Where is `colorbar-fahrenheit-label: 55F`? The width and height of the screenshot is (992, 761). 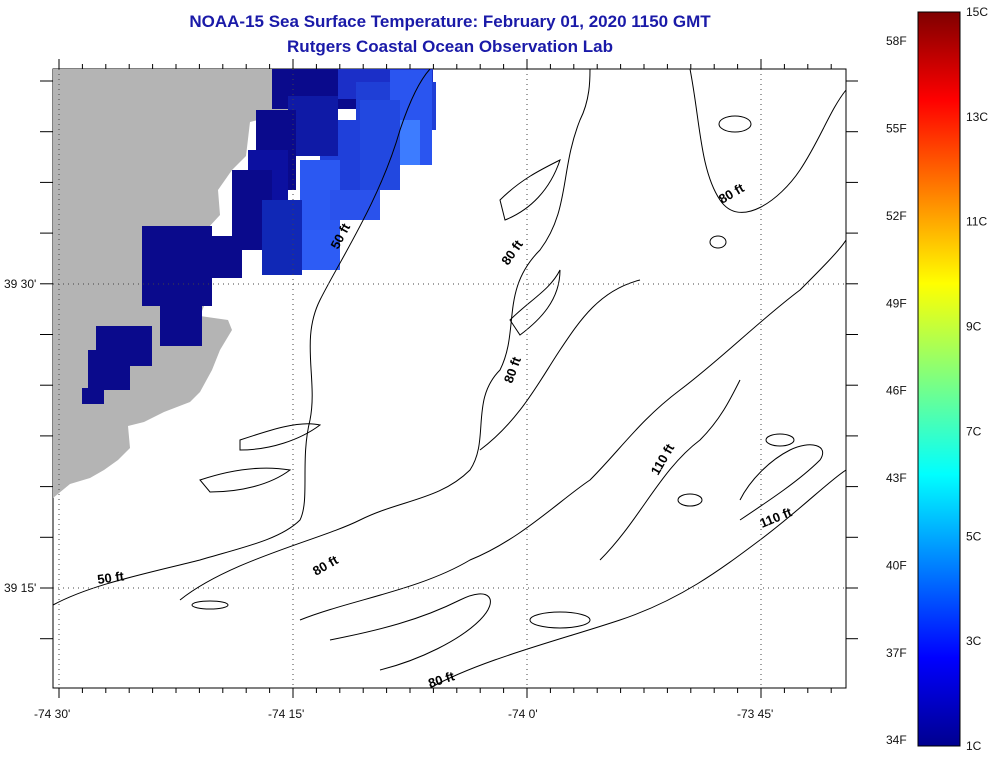 colorbar-fahrenheit-label: 55F is located at coordinates (896, 129).